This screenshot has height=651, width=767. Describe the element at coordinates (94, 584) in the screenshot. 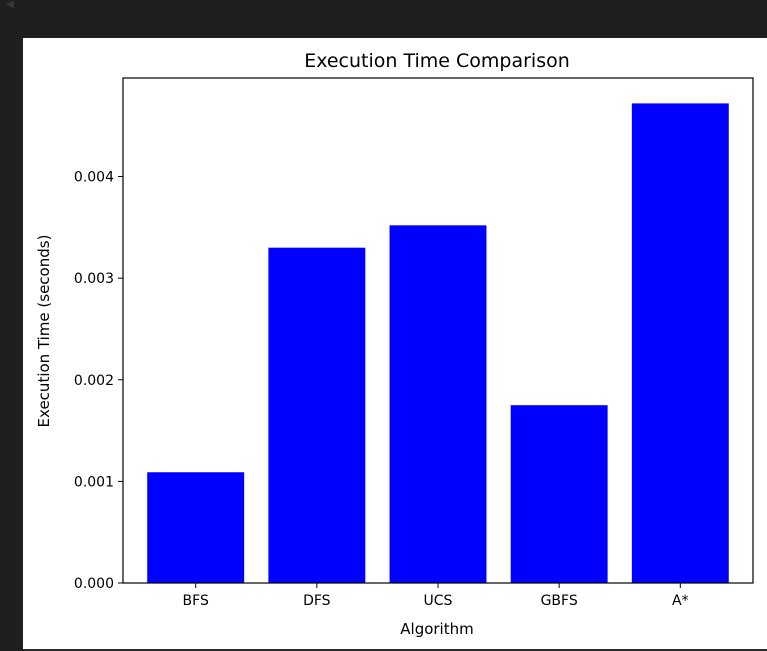

I see `y-tick-label: 0.000` at that location.